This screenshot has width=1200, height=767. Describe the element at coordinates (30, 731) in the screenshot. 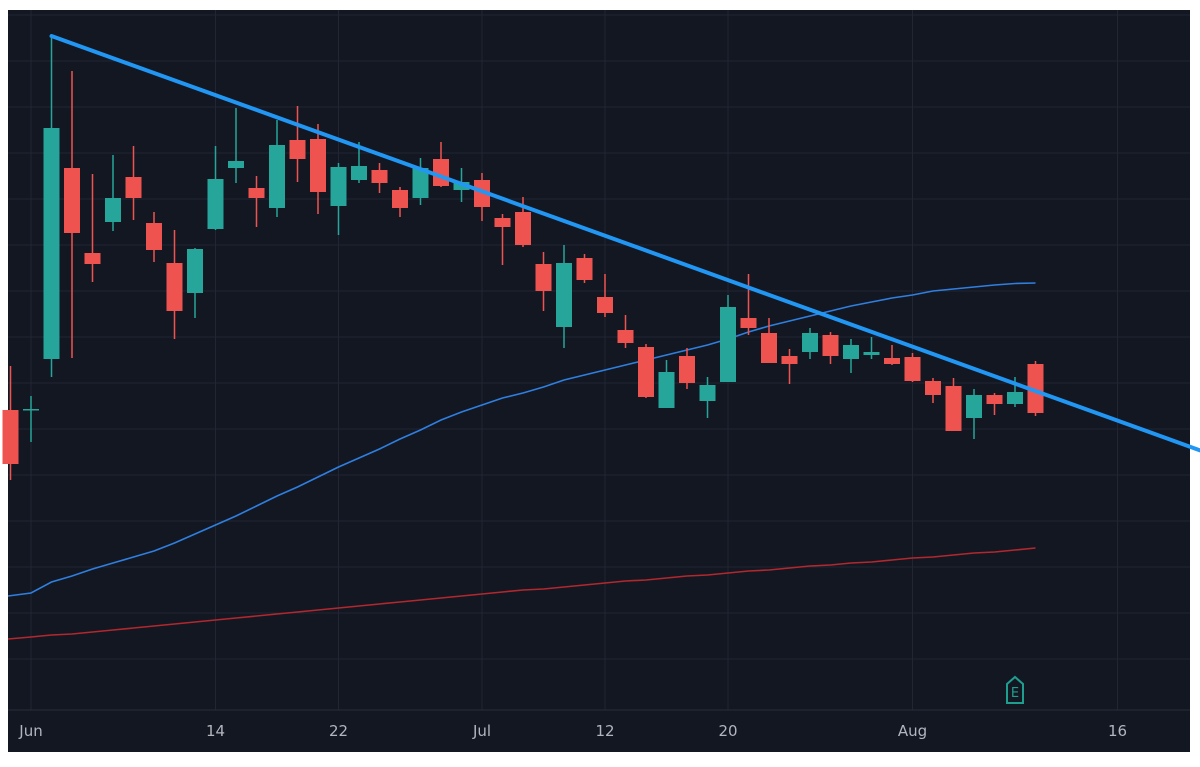

I see `x-tick-label: Jun` at that location.